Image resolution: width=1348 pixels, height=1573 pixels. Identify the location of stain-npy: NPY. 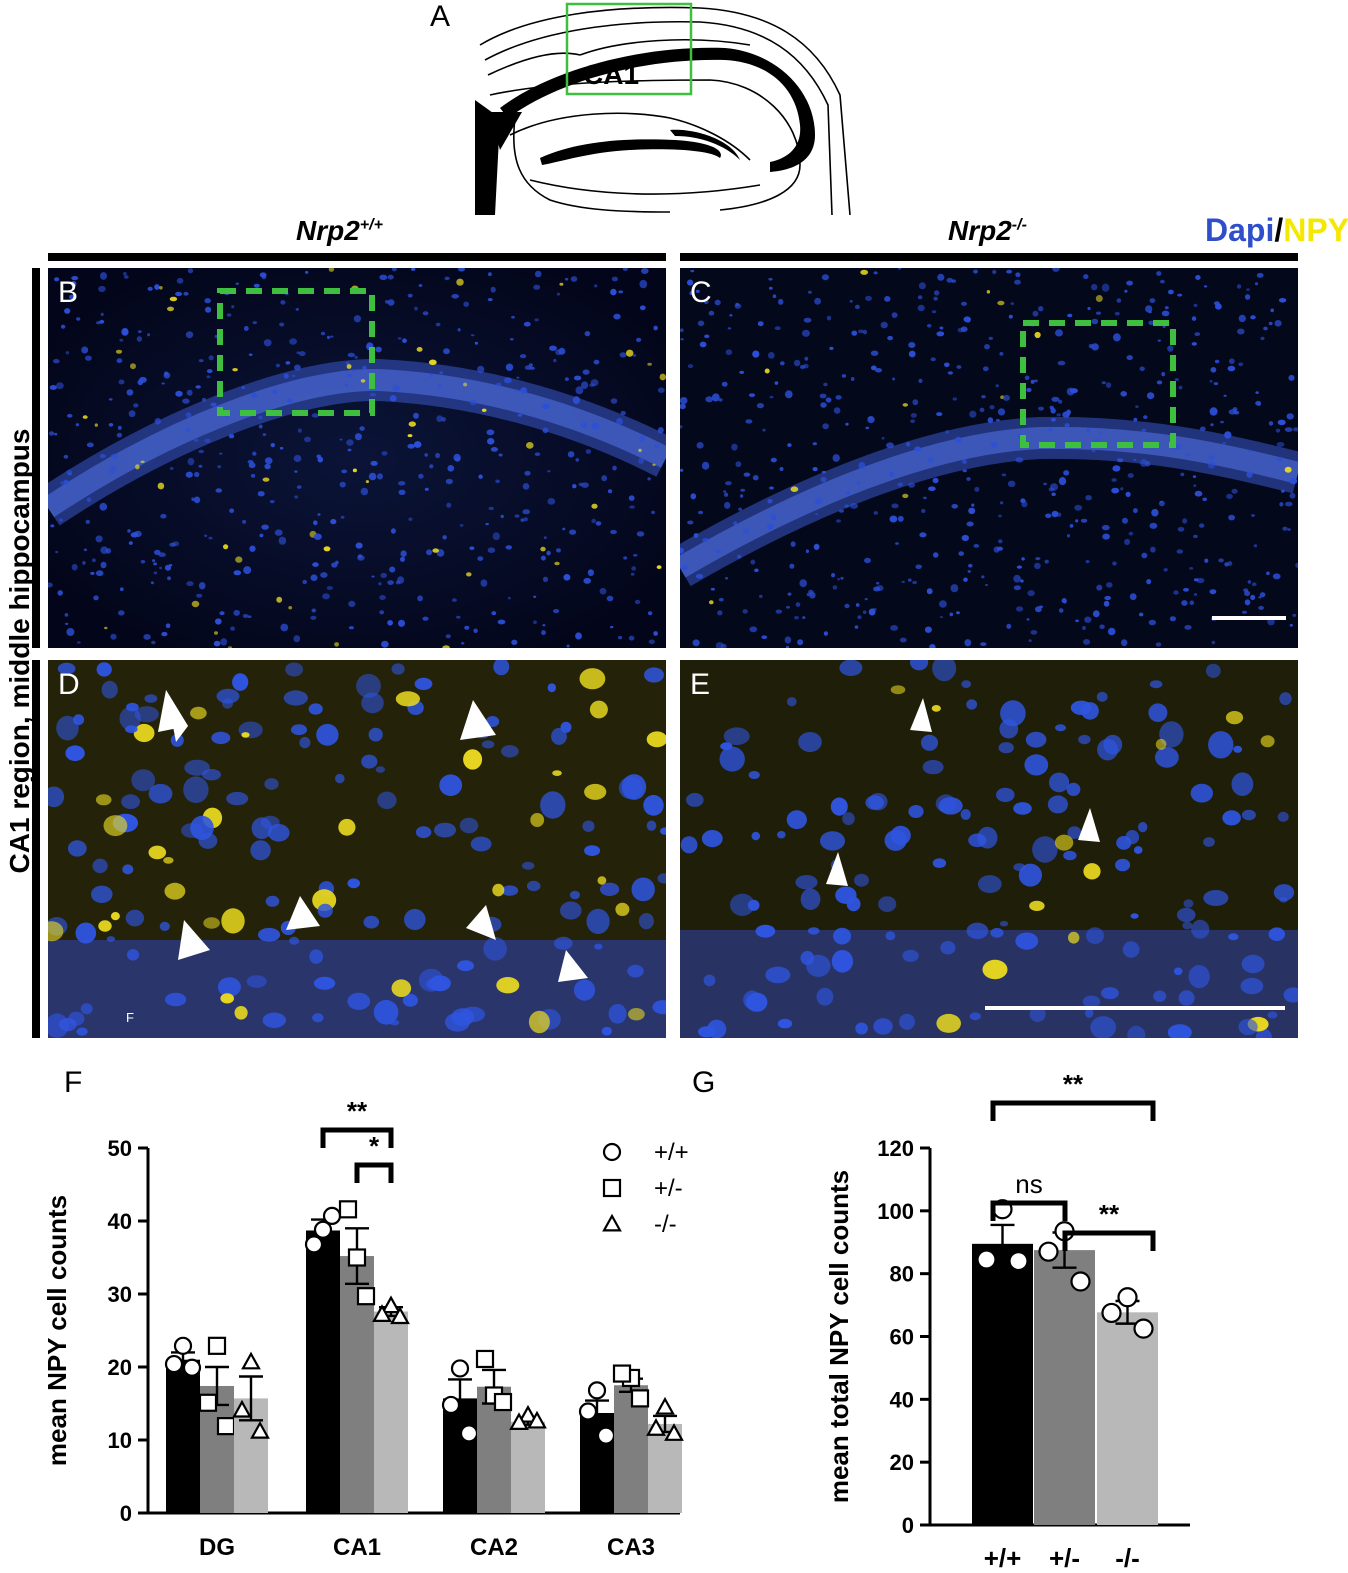
(1315, 230).